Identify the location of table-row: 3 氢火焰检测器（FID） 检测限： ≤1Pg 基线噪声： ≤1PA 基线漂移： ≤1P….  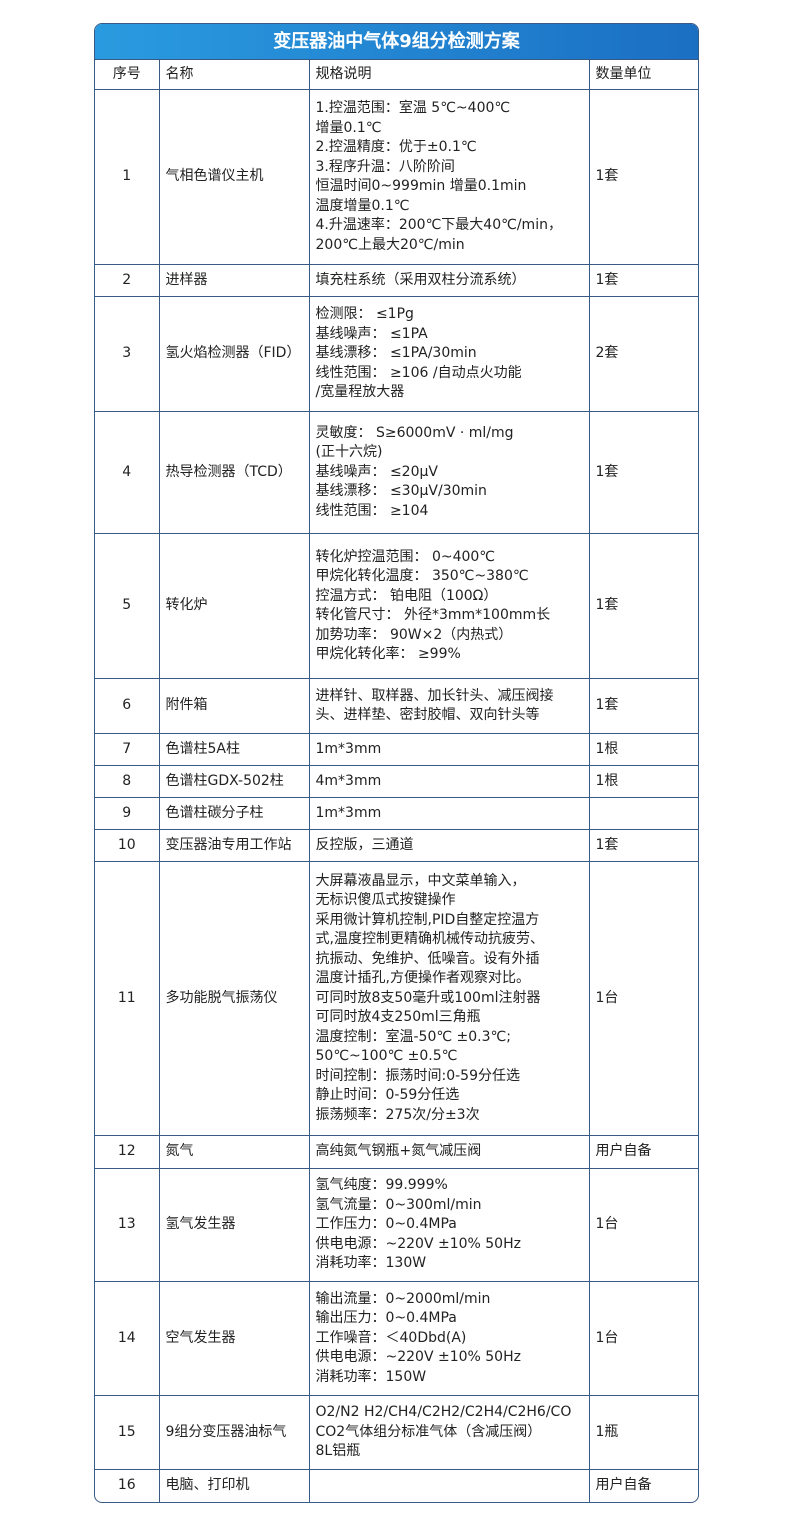
(396, 354).